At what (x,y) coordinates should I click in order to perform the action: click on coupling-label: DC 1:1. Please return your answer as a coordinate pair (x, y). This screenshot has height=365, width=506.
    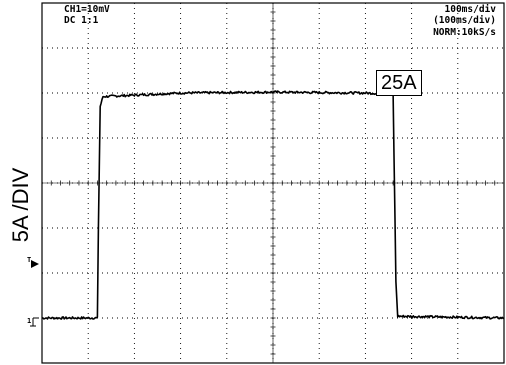
    Looking at the image, I should click on (81, 20).